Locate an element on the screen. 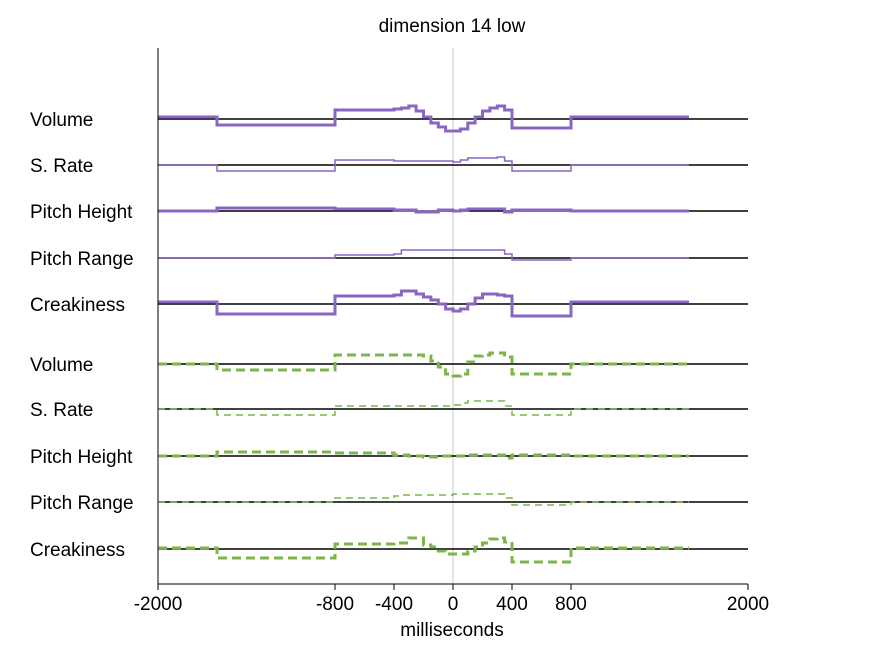 This screenshot has height=656, width=875. x-tick-label: -2000 is located at coordinates (158, 604).